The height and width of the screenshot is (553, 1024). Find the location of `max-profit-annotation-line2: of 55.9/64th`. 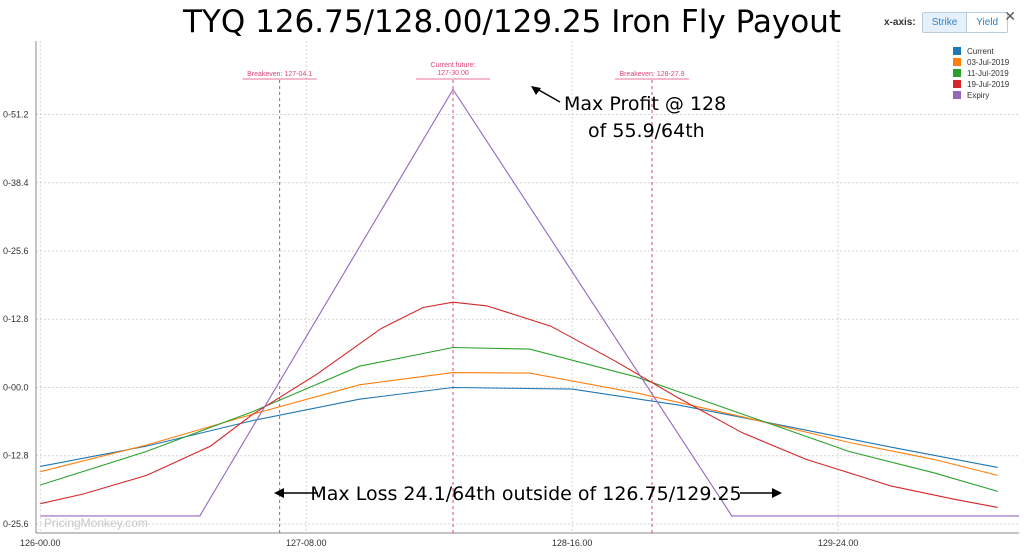

max-profit-annotation-line2: of 55.9/64th is located at coordinates (646, 131).